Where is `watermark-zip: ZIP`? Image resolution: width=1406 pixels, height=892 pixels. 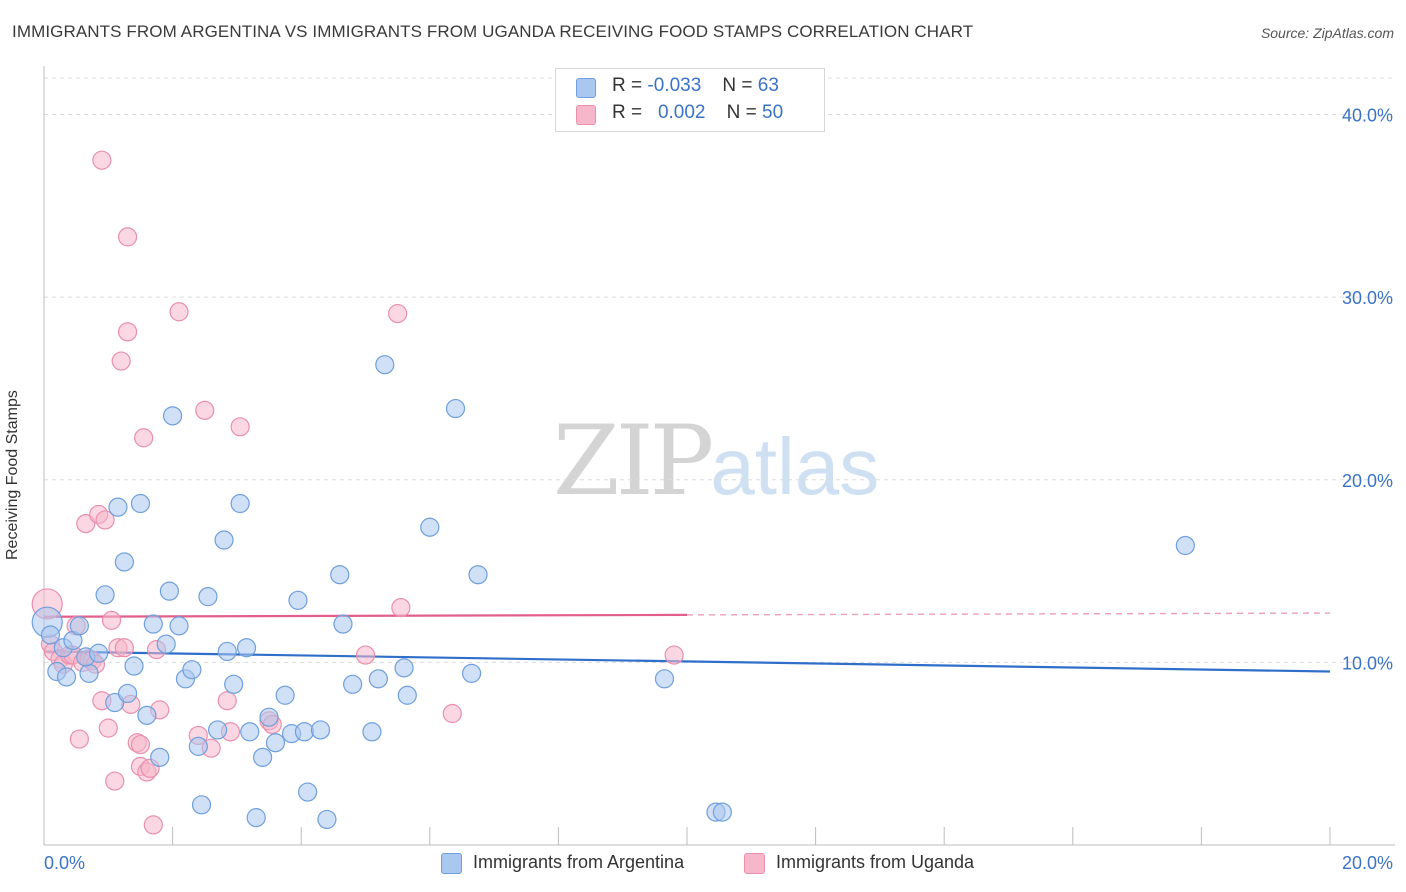 watermark-zip: ZIP is located at coordinates (633, 461).